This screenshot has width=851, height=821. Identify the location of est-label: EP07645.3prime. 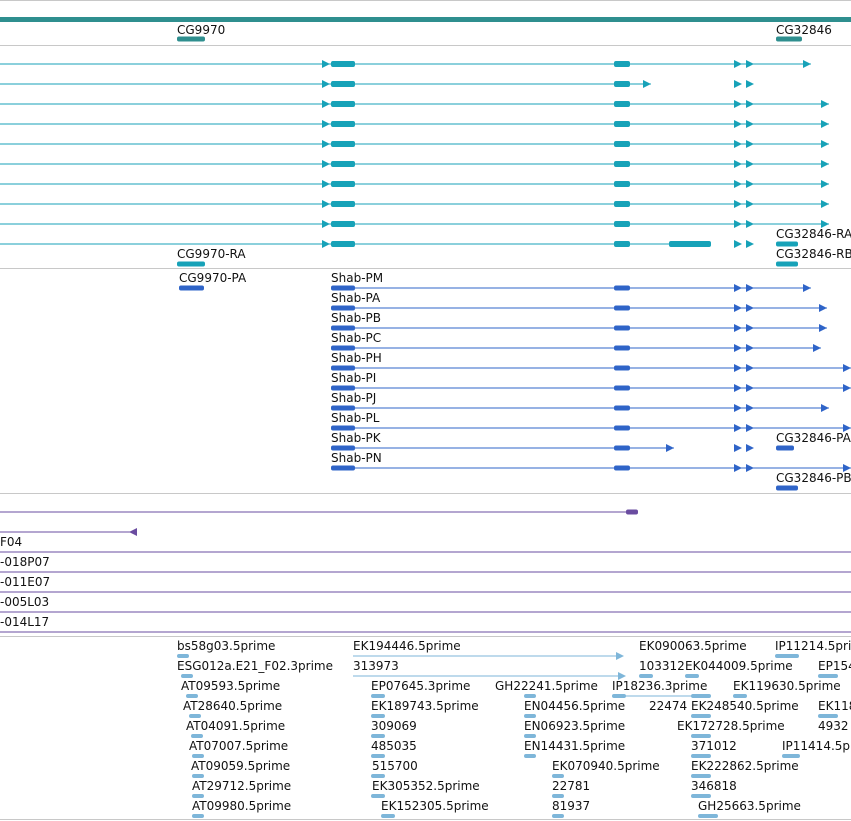
(421, 686).